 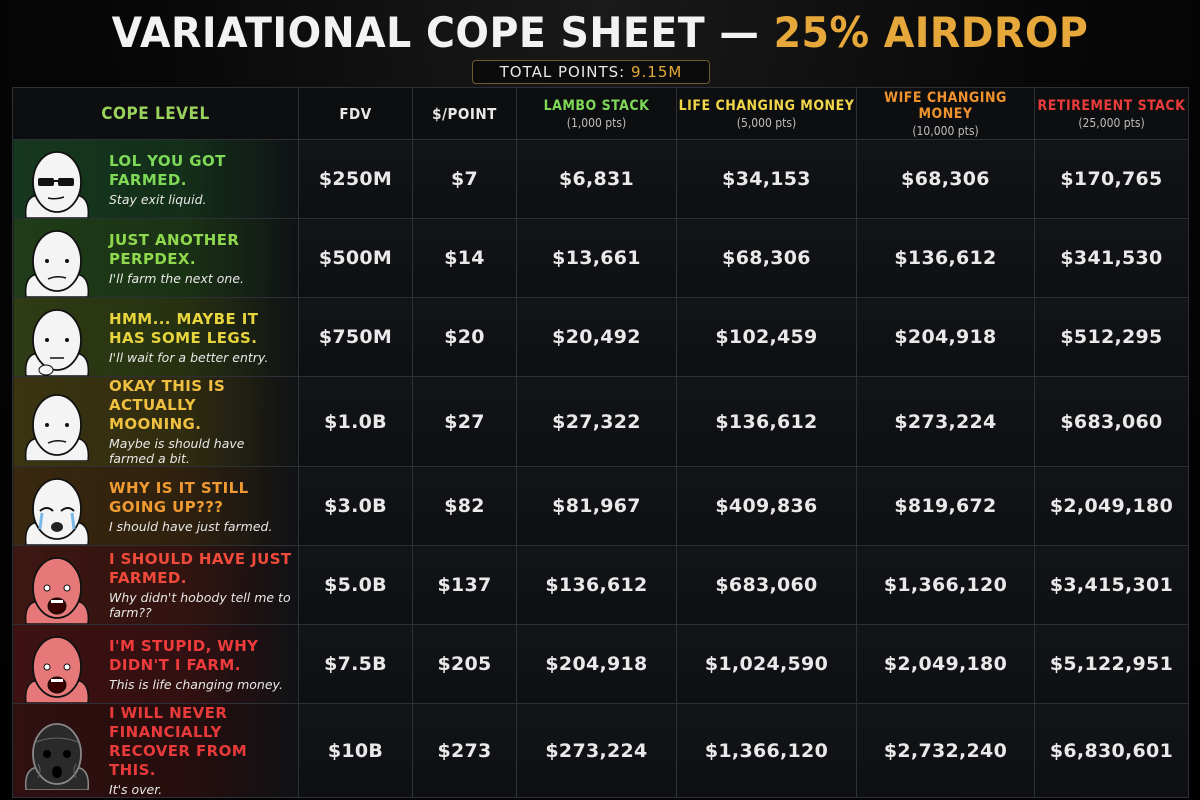 What do you see at coordinates (355, 337) in the screenshot?
I see `fdv-cell: $750M` at bounding box center [355, 337].